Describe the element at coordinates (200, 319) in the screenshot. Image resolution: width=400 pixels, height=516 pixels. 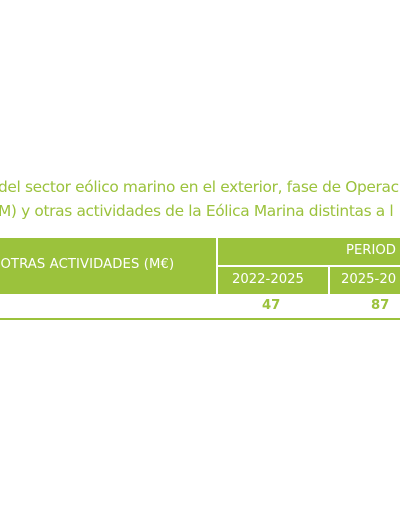
I see `table-bottom-rule` at that location.